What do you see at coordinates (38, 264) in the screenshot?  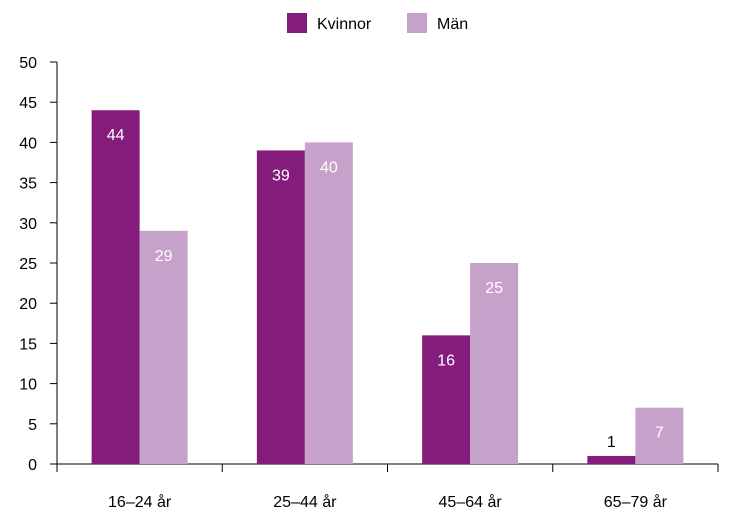 I see `y-axis: 0 5 10 15 20 25 30 35 40 45 50` at bounding box center [38, 264].